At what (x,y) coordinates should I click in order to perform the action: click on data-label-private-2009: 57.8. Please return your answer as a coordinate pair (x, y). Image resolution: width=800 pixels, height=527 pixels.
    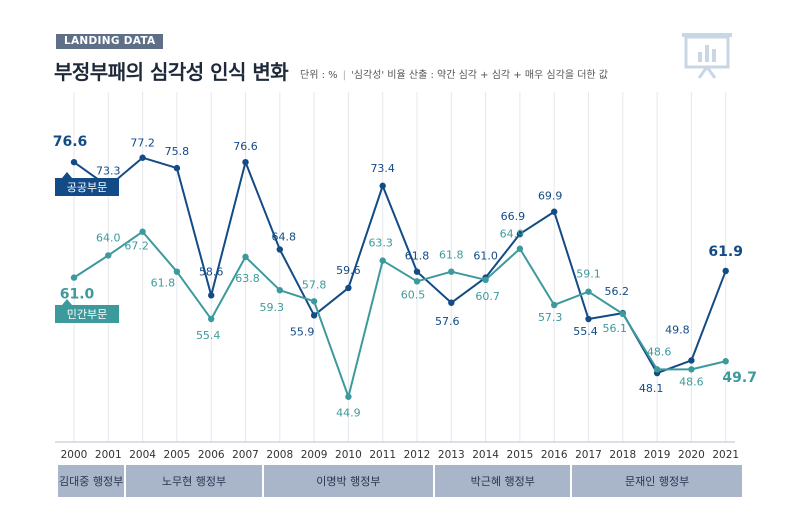
    Looking at the image, I should click on (314, 284).